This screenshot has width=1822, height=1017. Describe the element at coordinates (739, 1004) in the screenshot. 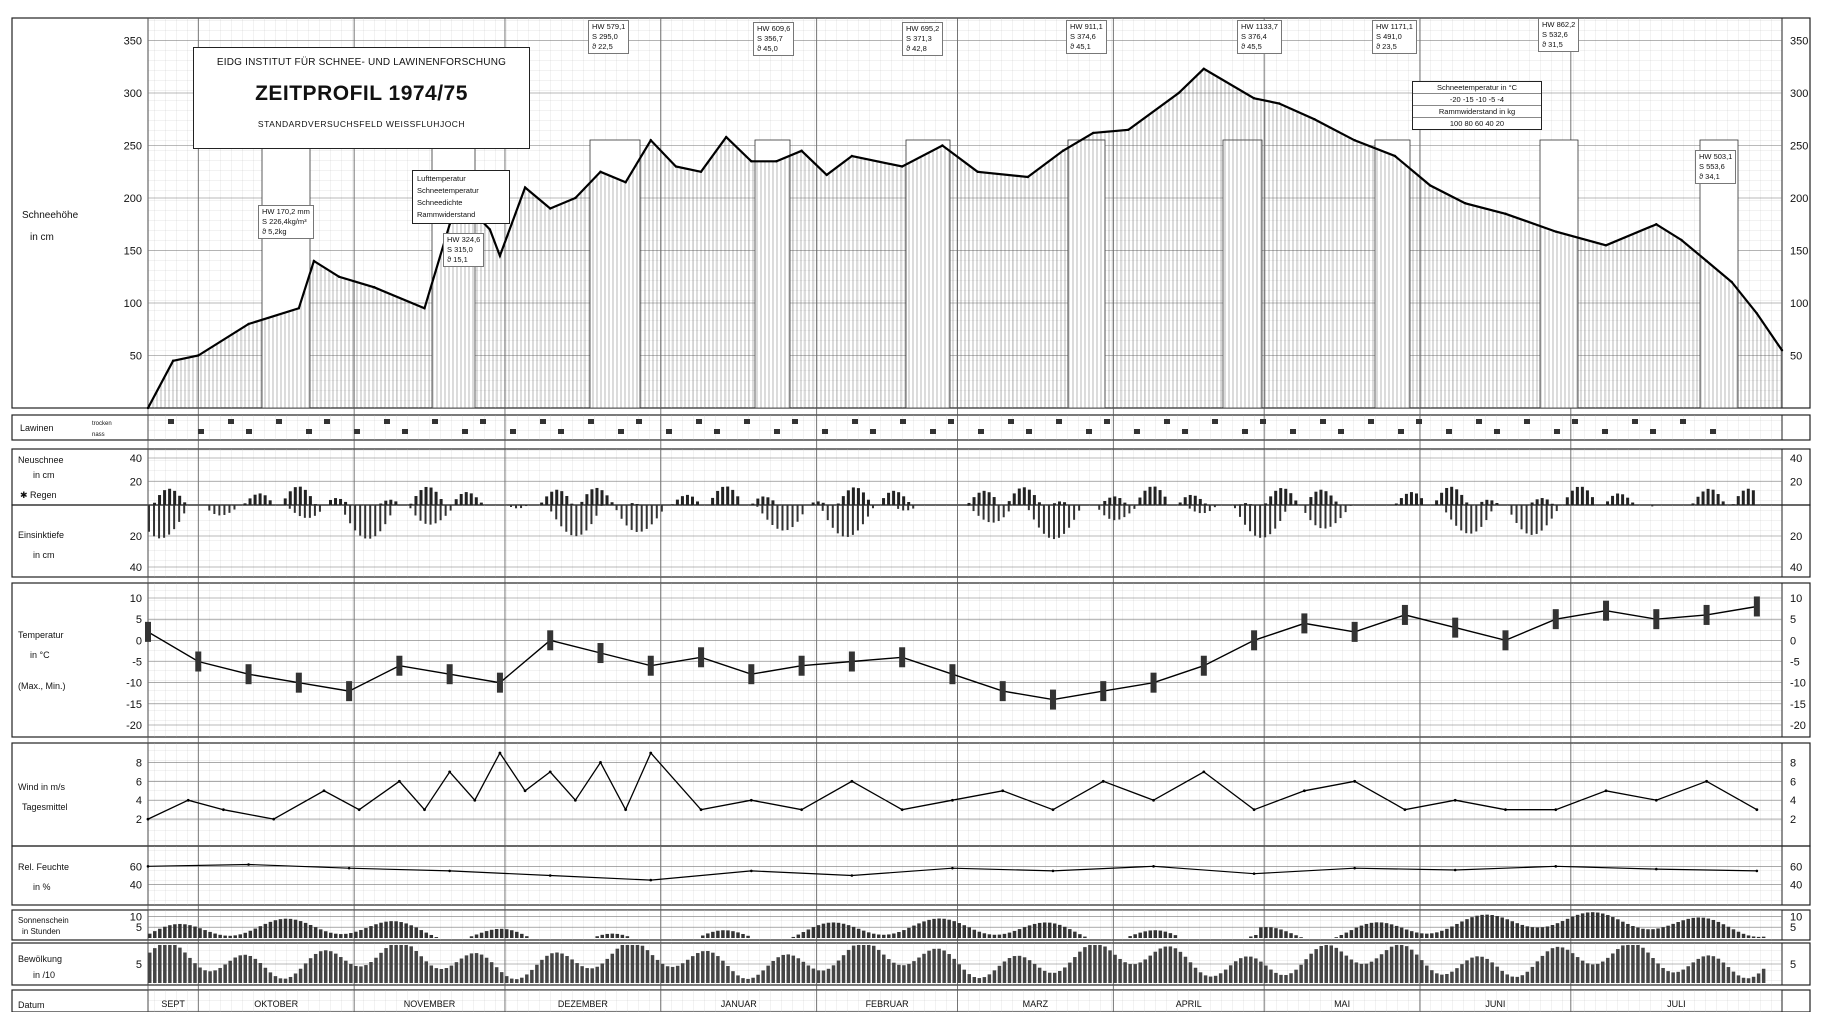

I see `month-label: JANUAR` at that location.